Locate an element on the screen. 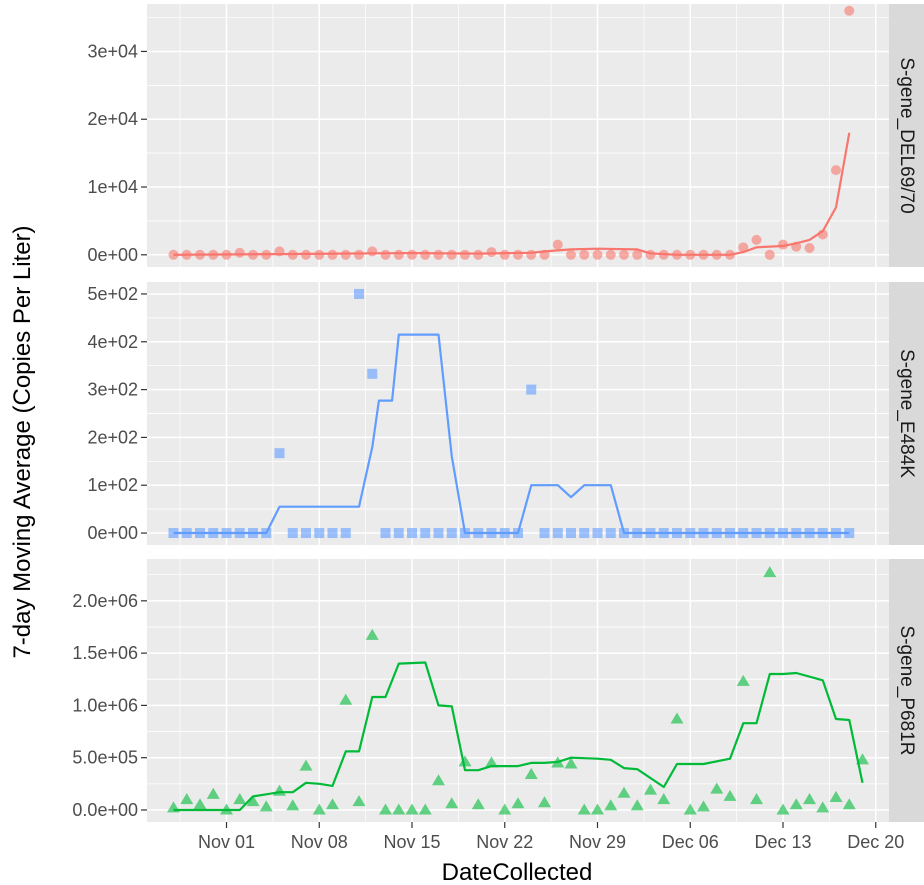 The height and width of the screenshot is (885, 924). y-tick-label: 1.0e+06 is located at coordinates (105, 705).